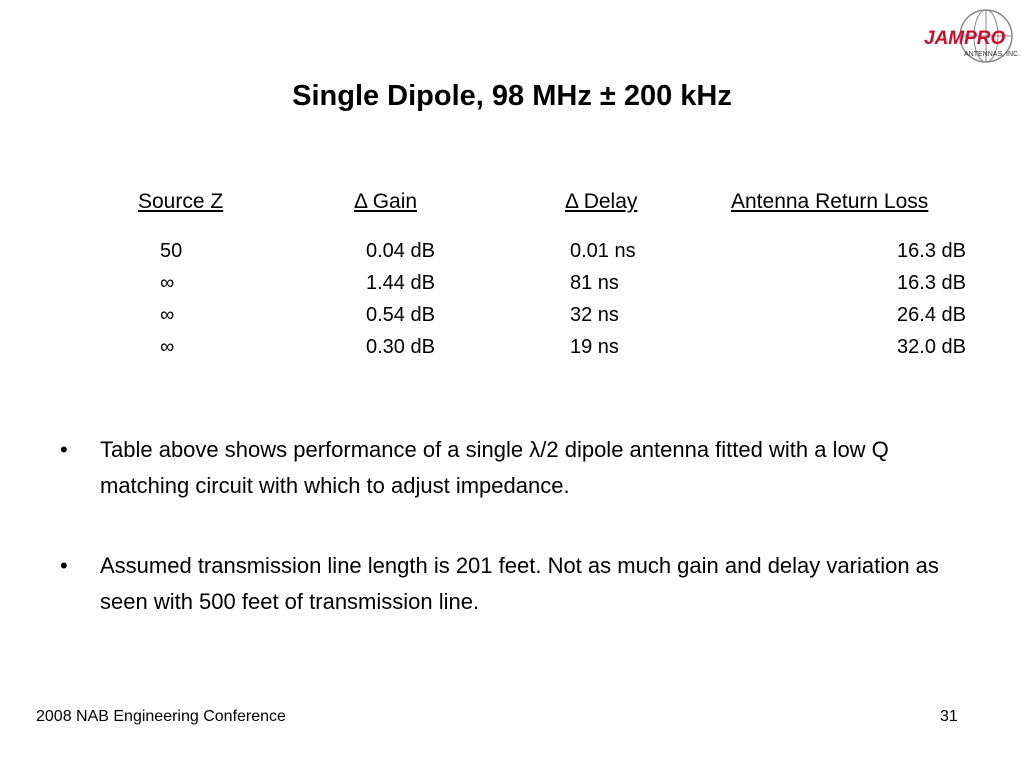 The width and height of the screenshot is (1024, 768). Describe the element at coordinates (400, 347) in the screenshot. I see `table-cell: 0.30 dB` at that location.